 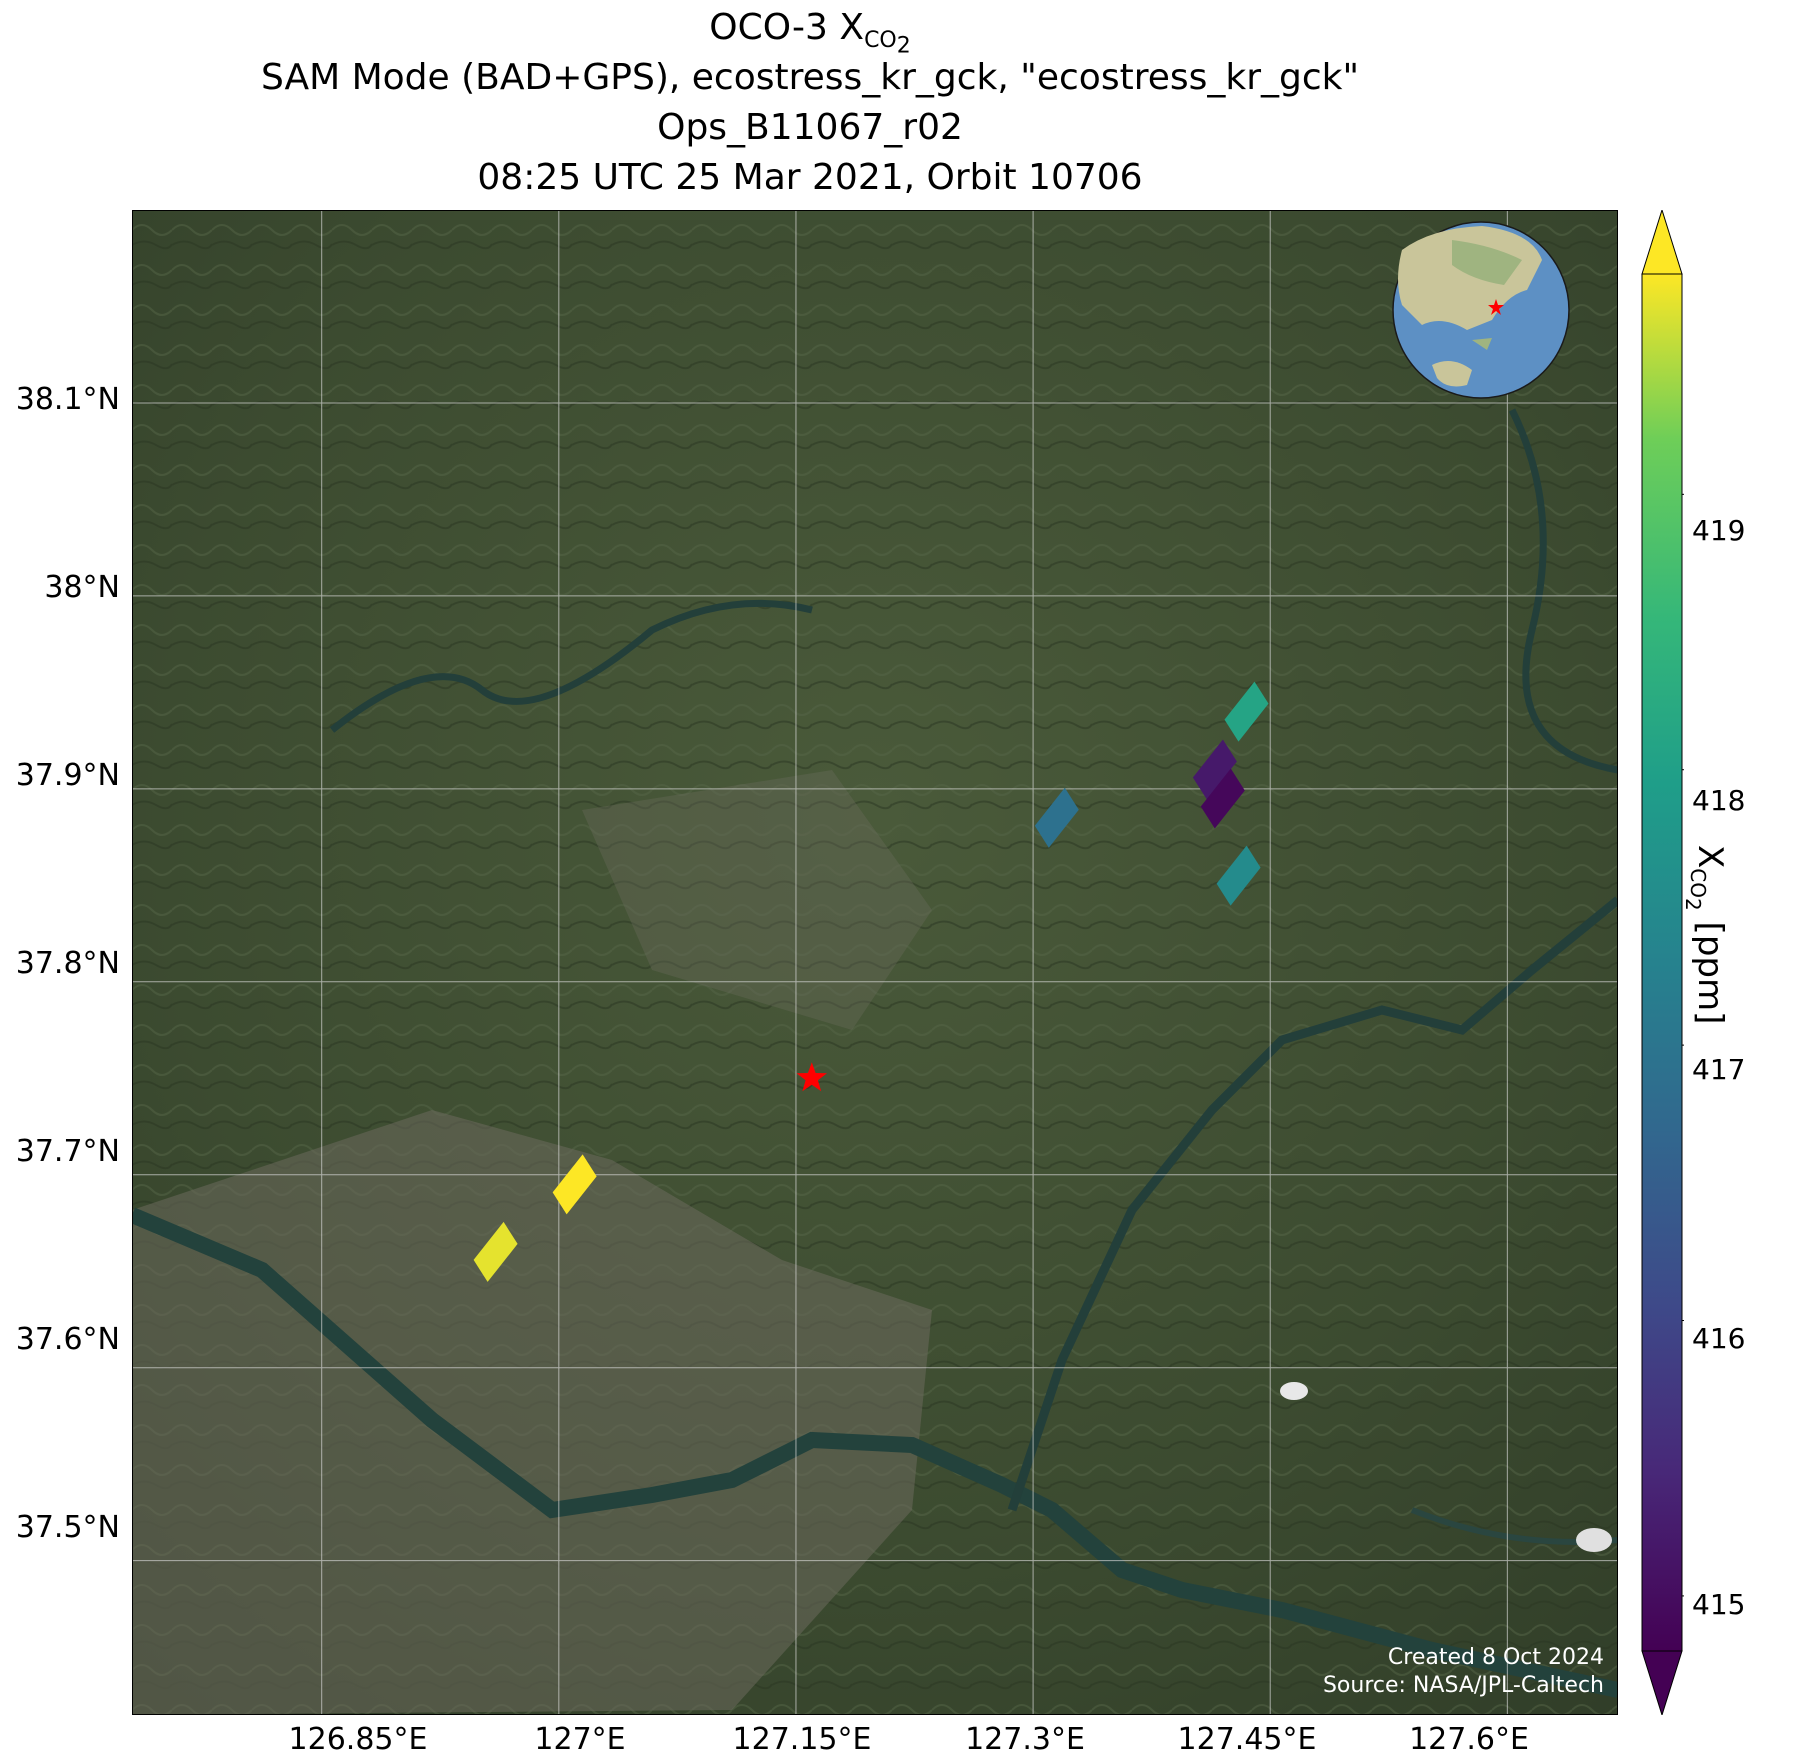 I want to click on colorbar-tick: 417, so click(x=1719, y=1069).